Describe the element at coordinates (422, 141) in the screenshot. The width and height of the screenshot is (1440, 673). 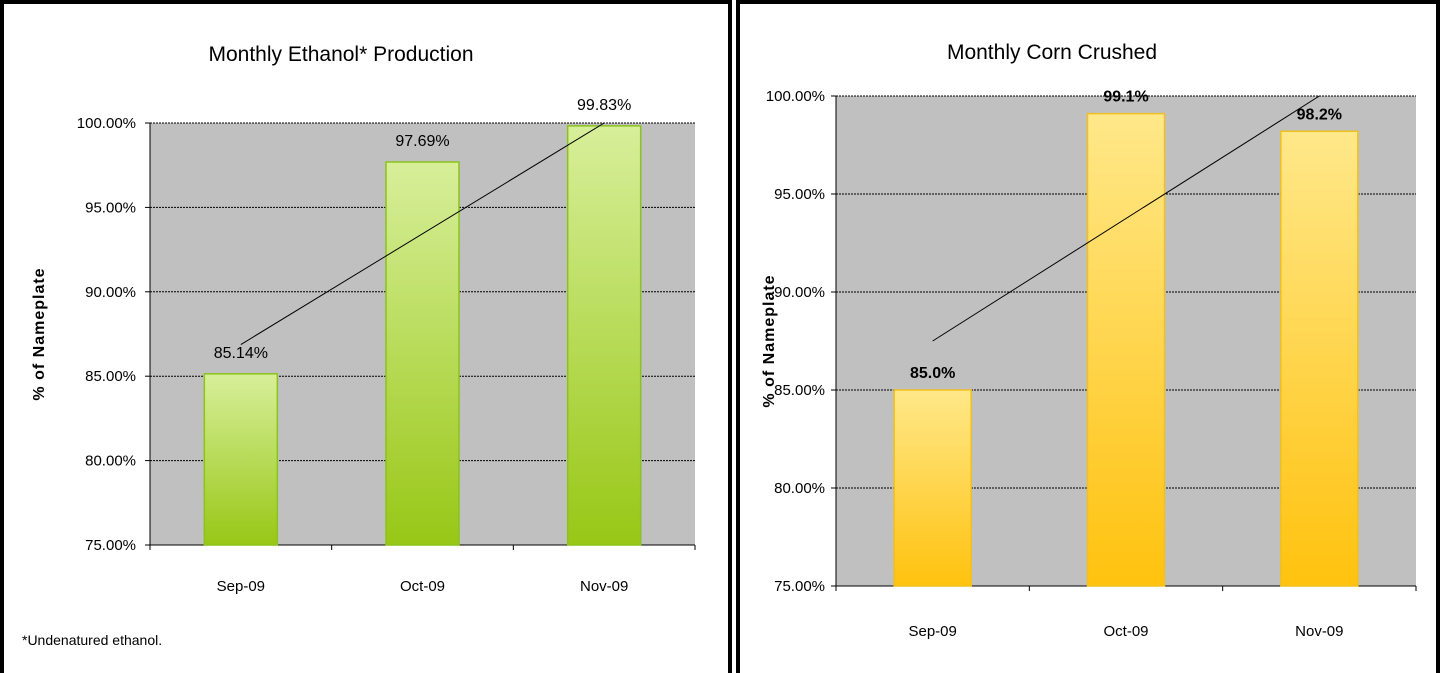
I see `data-label: 97.69%` at that location.